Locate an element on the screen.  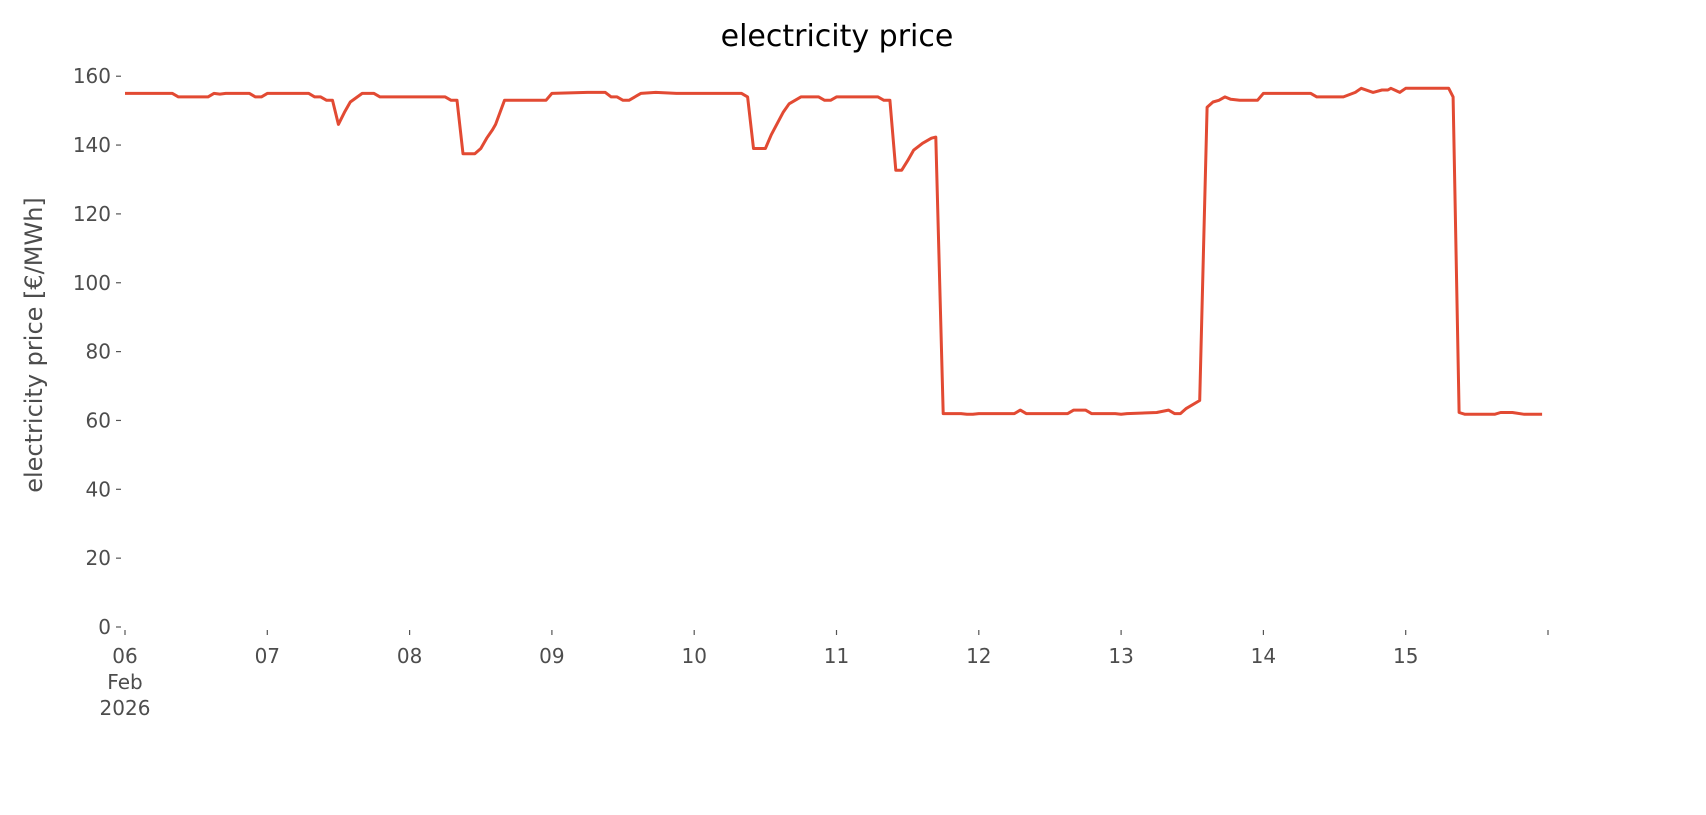
y-tick-label: 40 is located at coordinates (98, 489).